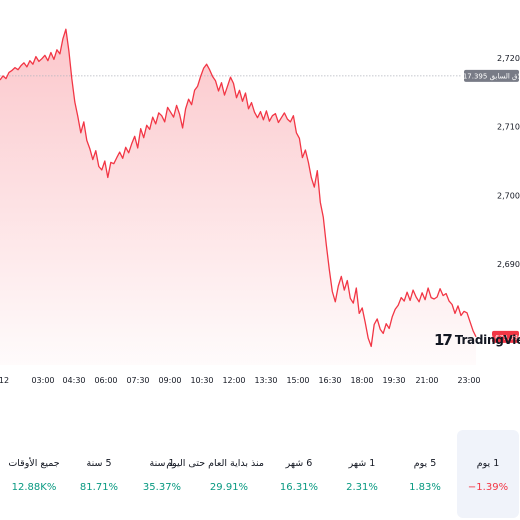 Image resolution: width=520 pixels, height=520 pixels. What do you see at coordinates (215, 474) in the screenshot?
I see `perf-tab-ytd: منذ بداية العام حتى اليوم 29.91%` at bounding box center [215, 474].